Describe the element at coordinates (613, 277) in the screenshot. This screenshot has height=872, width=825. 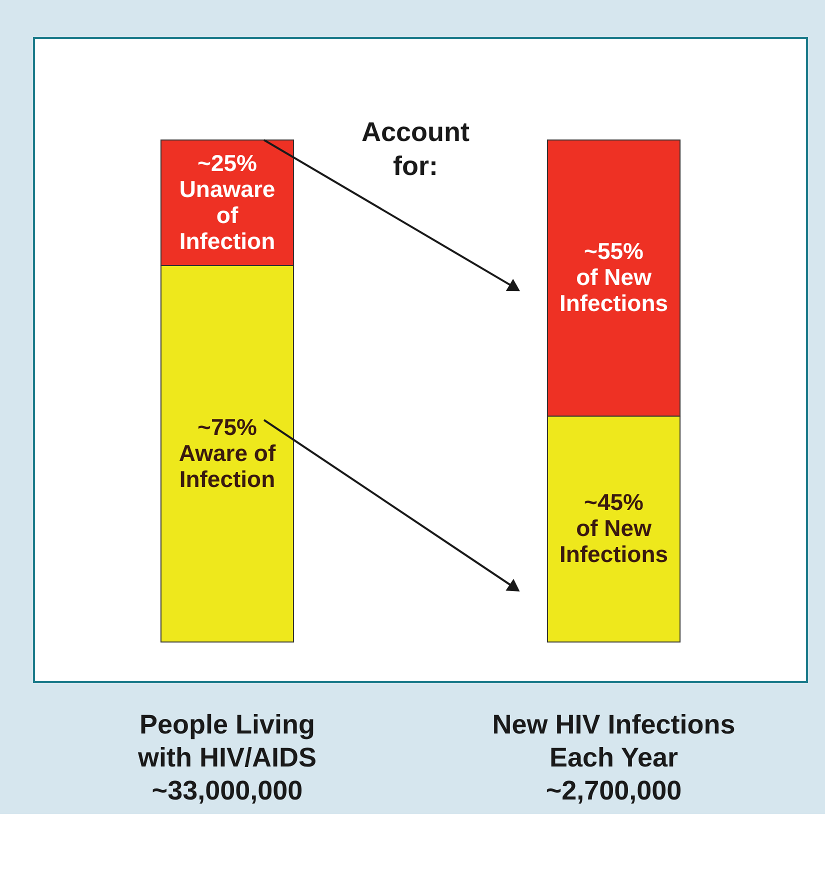
I see `data-label: ~55% of New Infections` at that location.